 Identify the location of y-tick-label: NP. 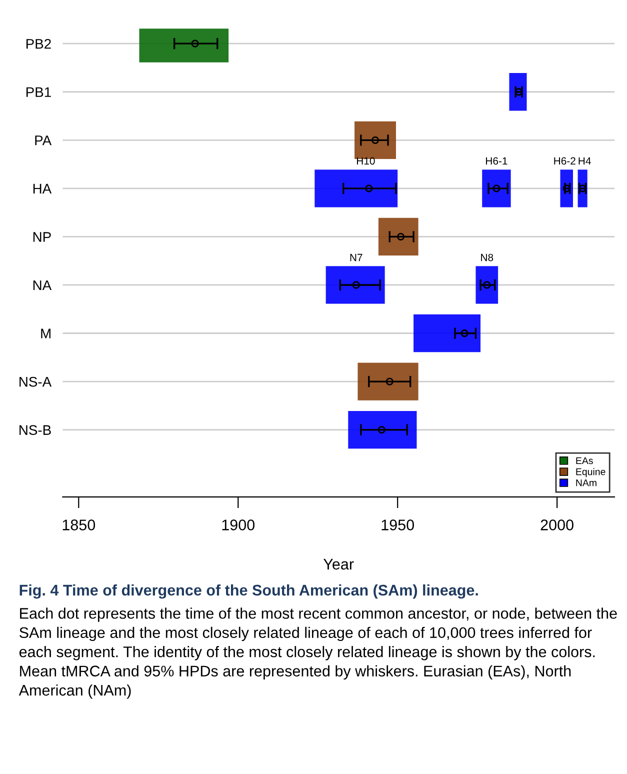
(42, 237).